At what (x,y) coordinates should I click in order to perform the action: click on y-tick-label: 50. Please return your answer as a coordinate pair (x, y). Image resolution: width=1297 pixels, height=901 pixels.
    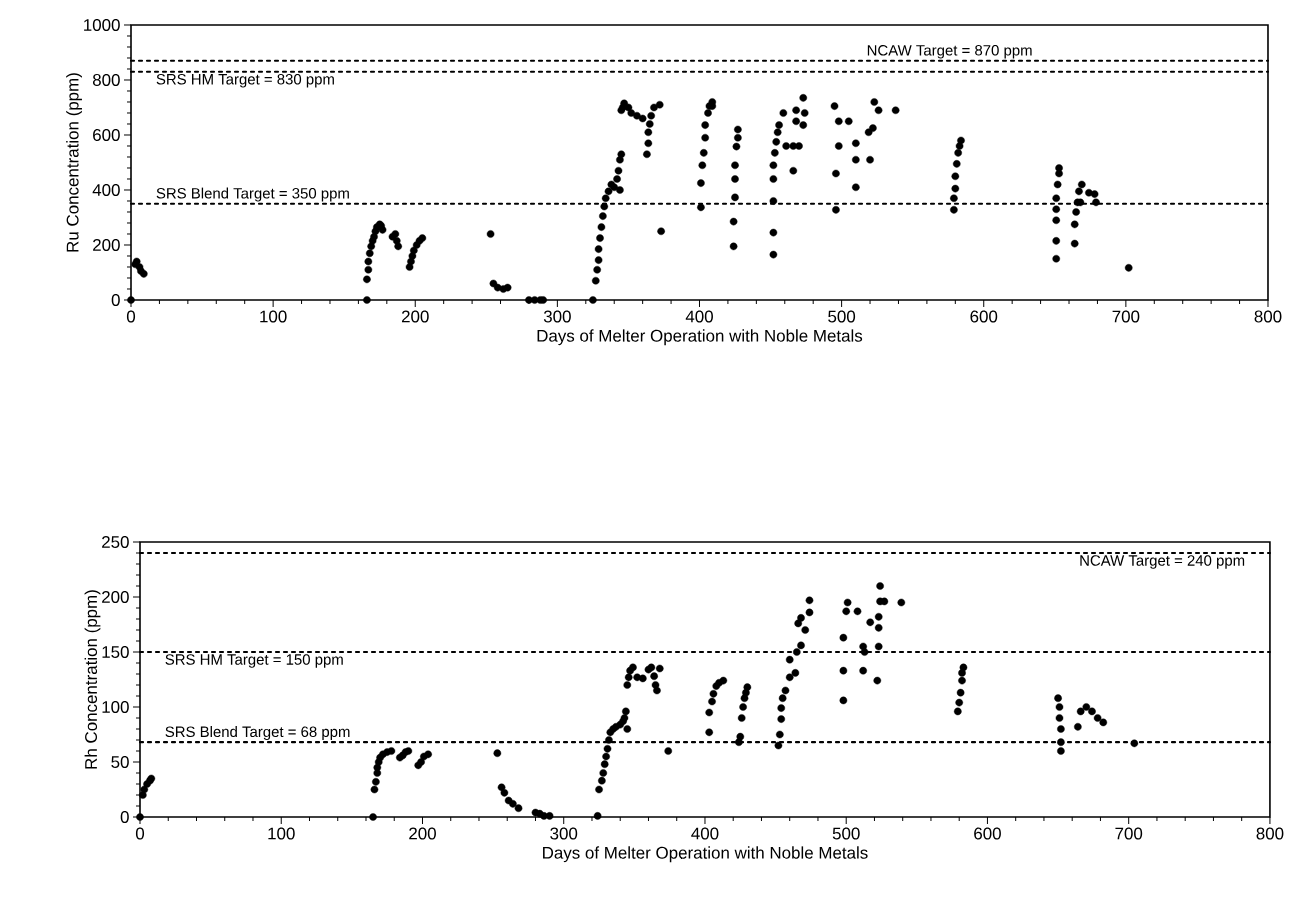
    Looking at the image, I should click on (120, 762).